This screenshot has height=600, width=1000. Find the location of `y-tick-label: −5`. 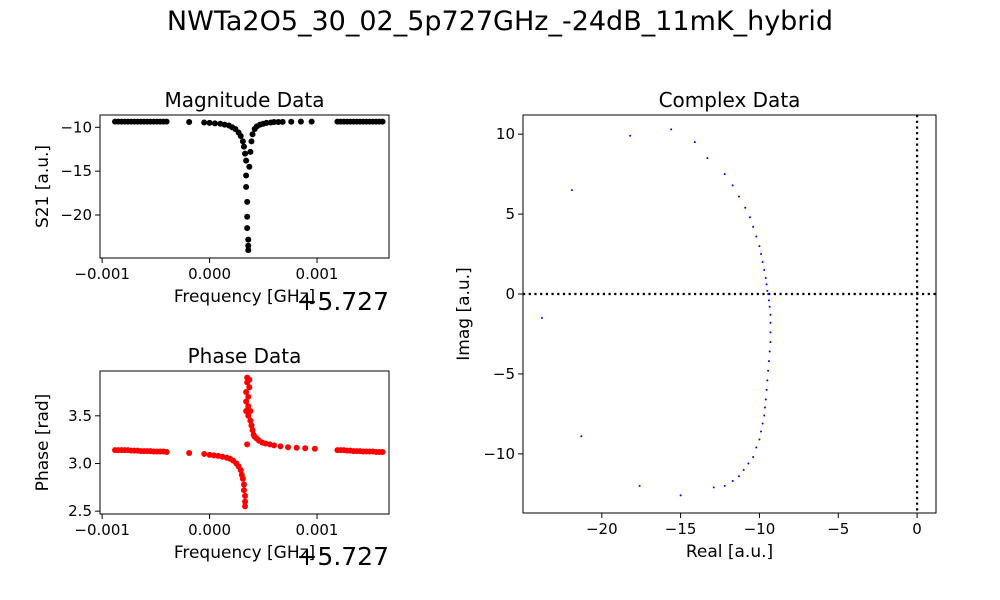

y-tick-label: −5 is located at coordinates (504, 374).